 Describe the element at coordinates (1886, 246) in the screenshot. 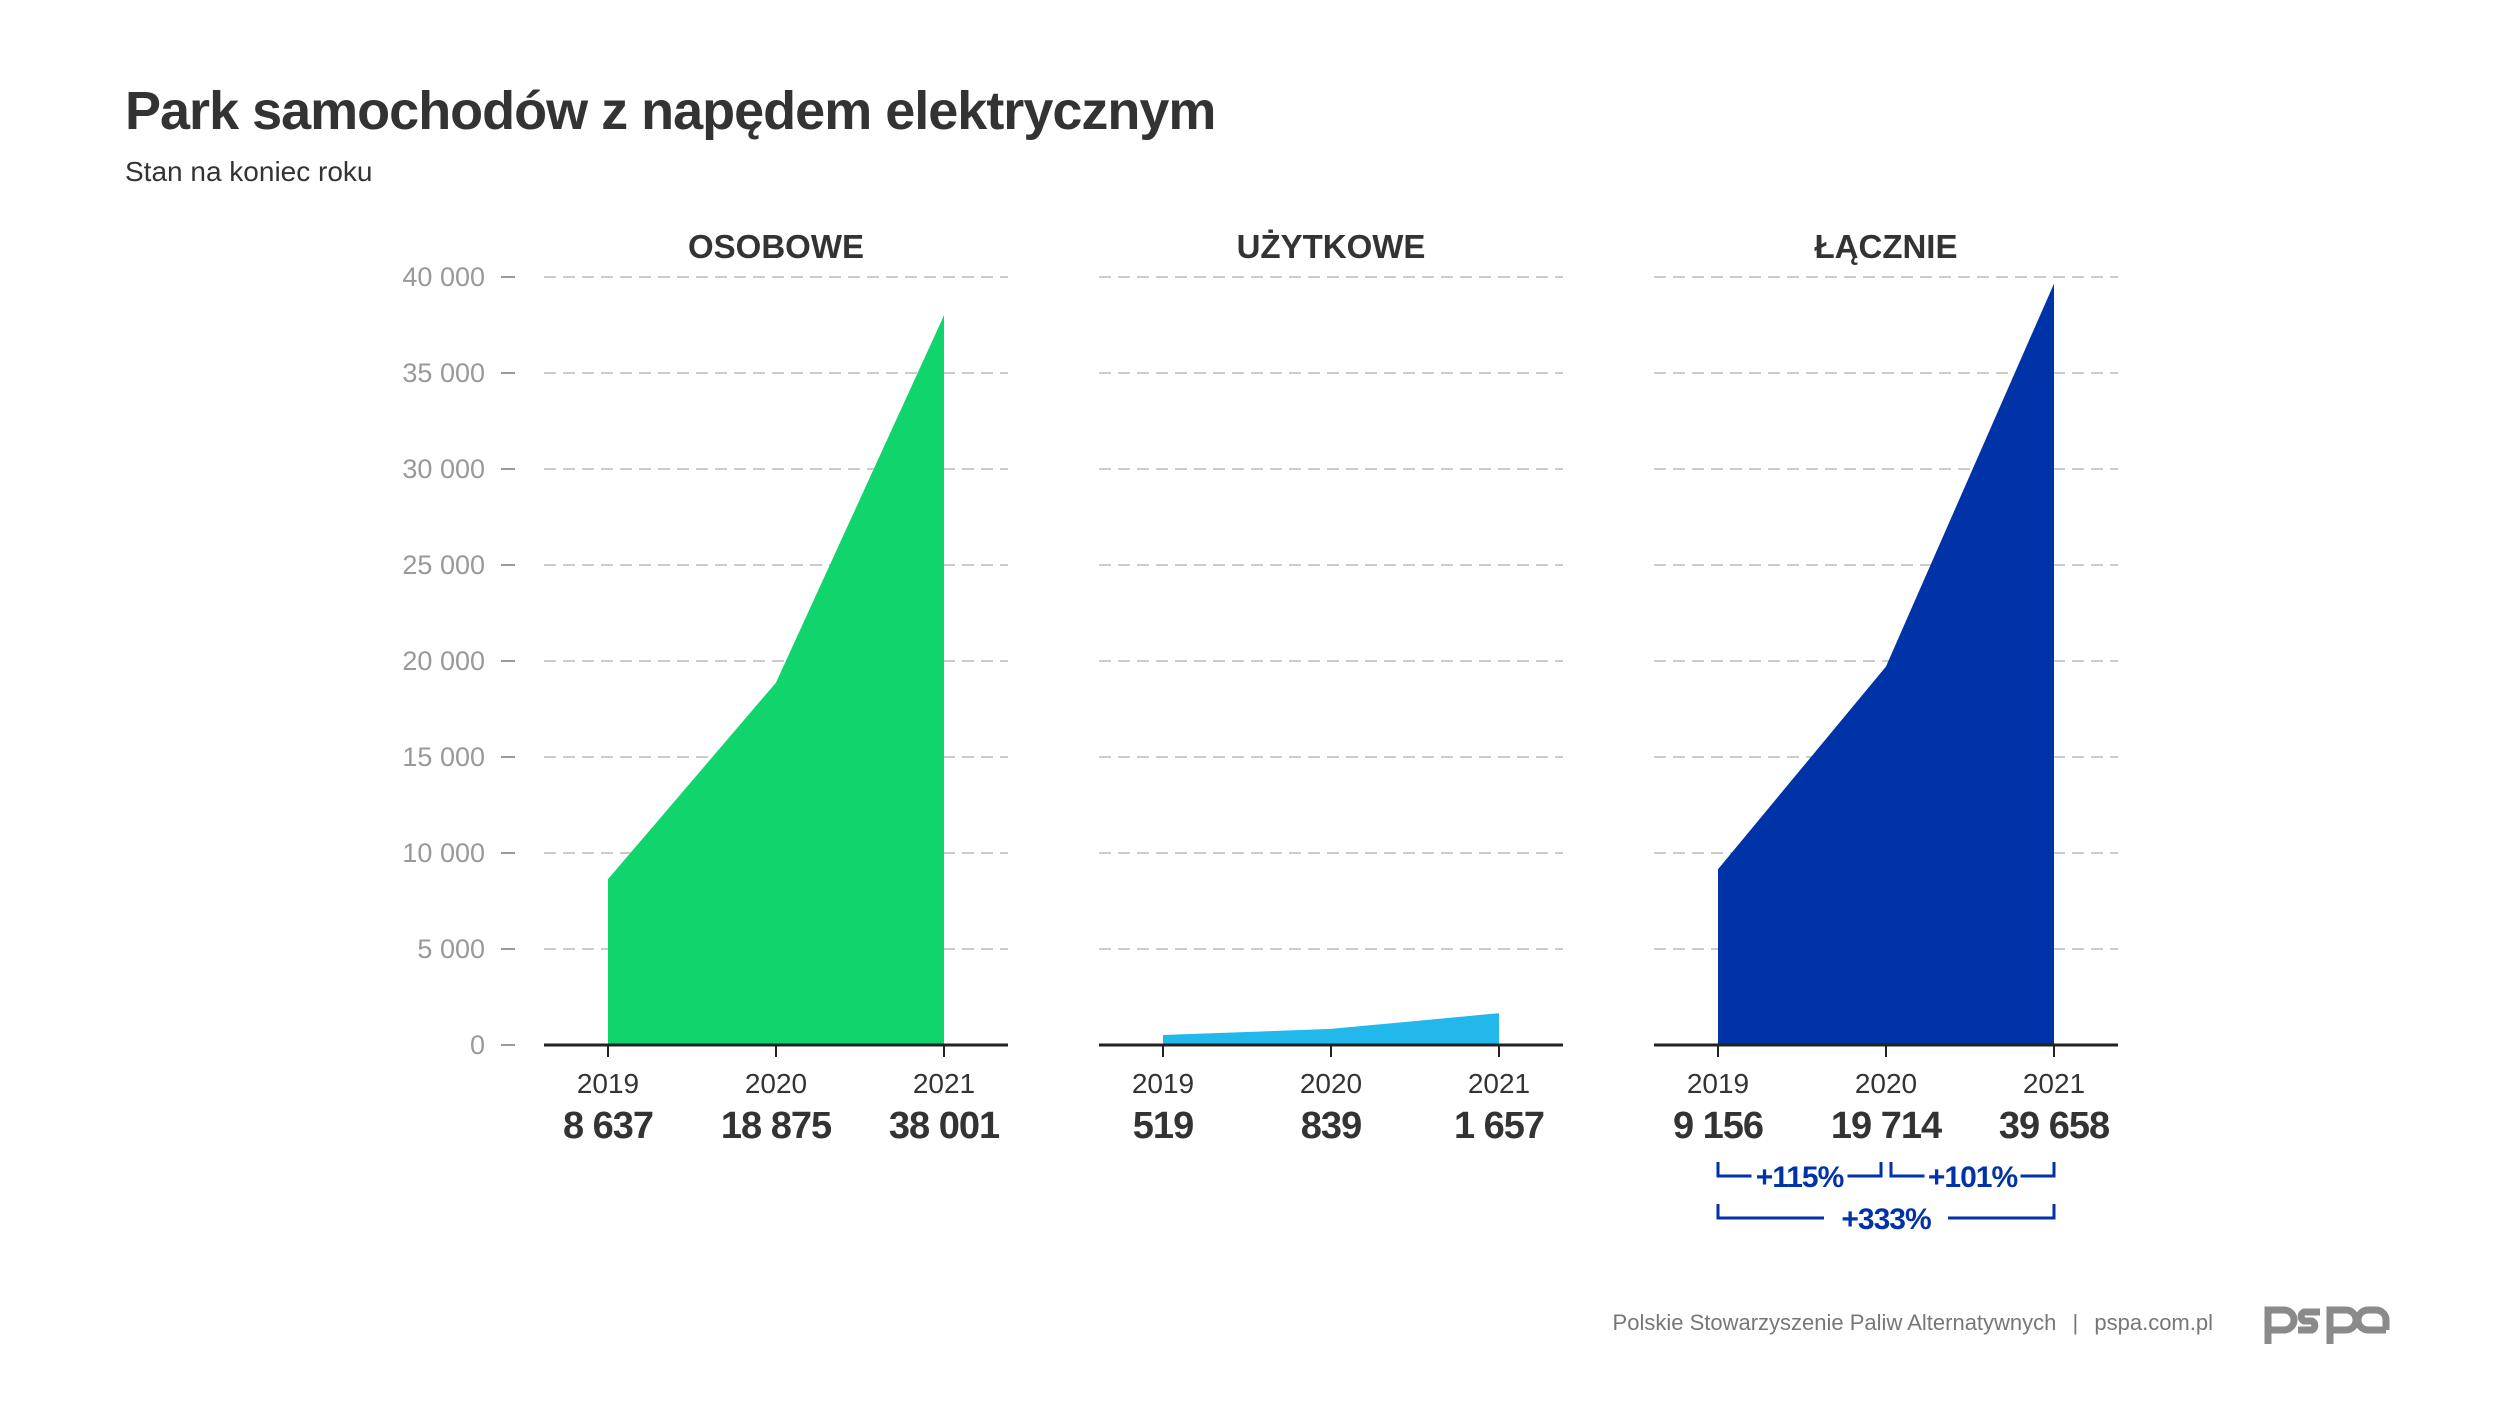

I see `panel-title: ŁĄCZNIE` at that location.